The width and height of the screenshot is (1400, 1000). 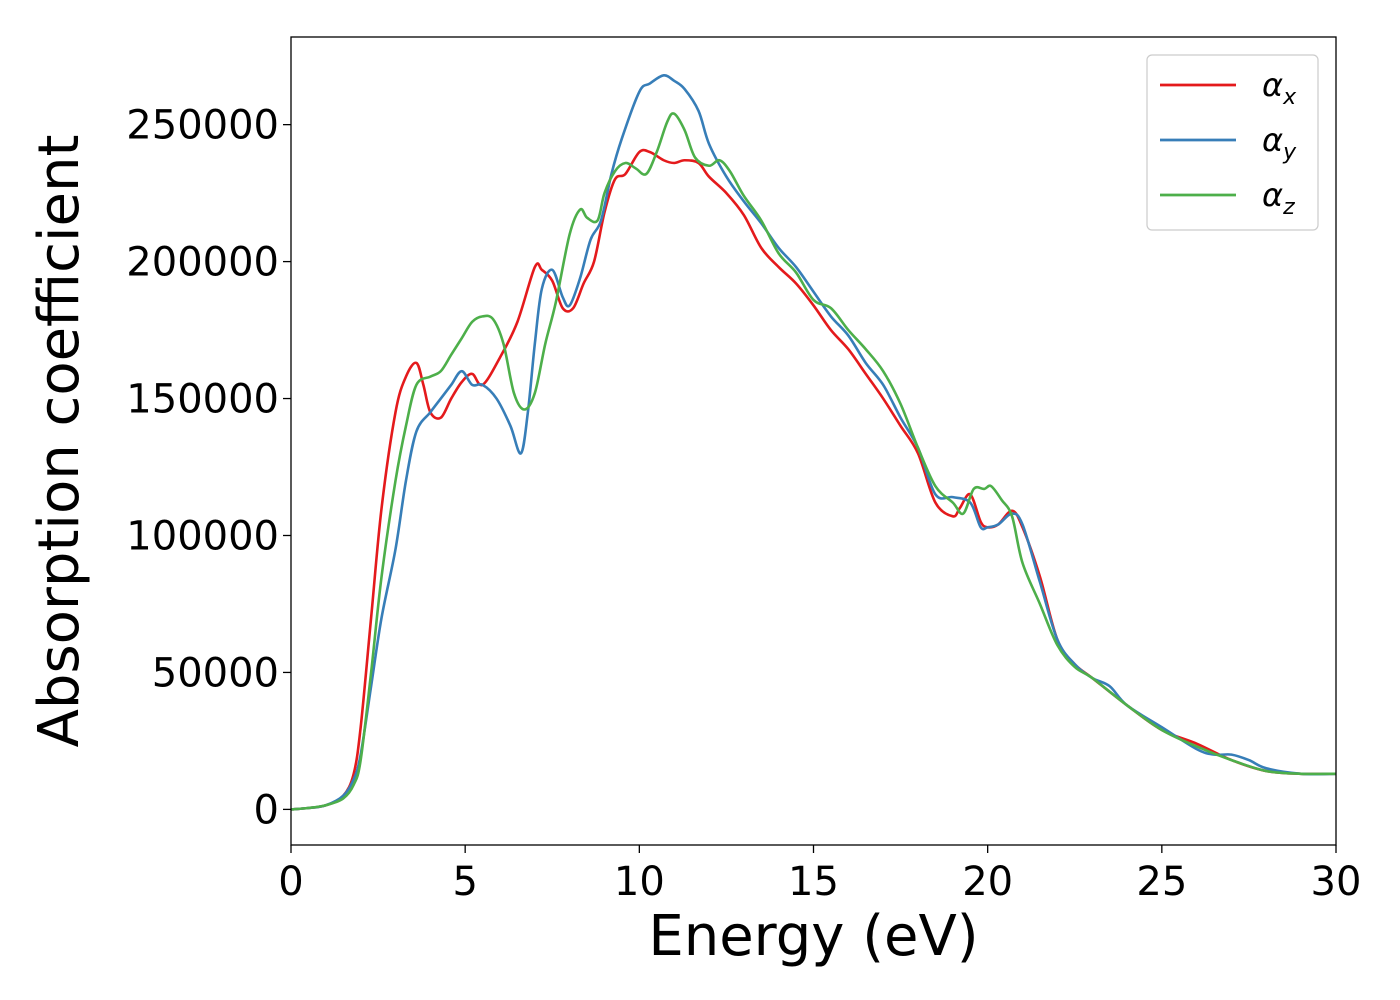 What do you see at coordinates (1278, 198) in the screenshot?
I see `legend-label-z: αz` at bounding box center [1278, 198].